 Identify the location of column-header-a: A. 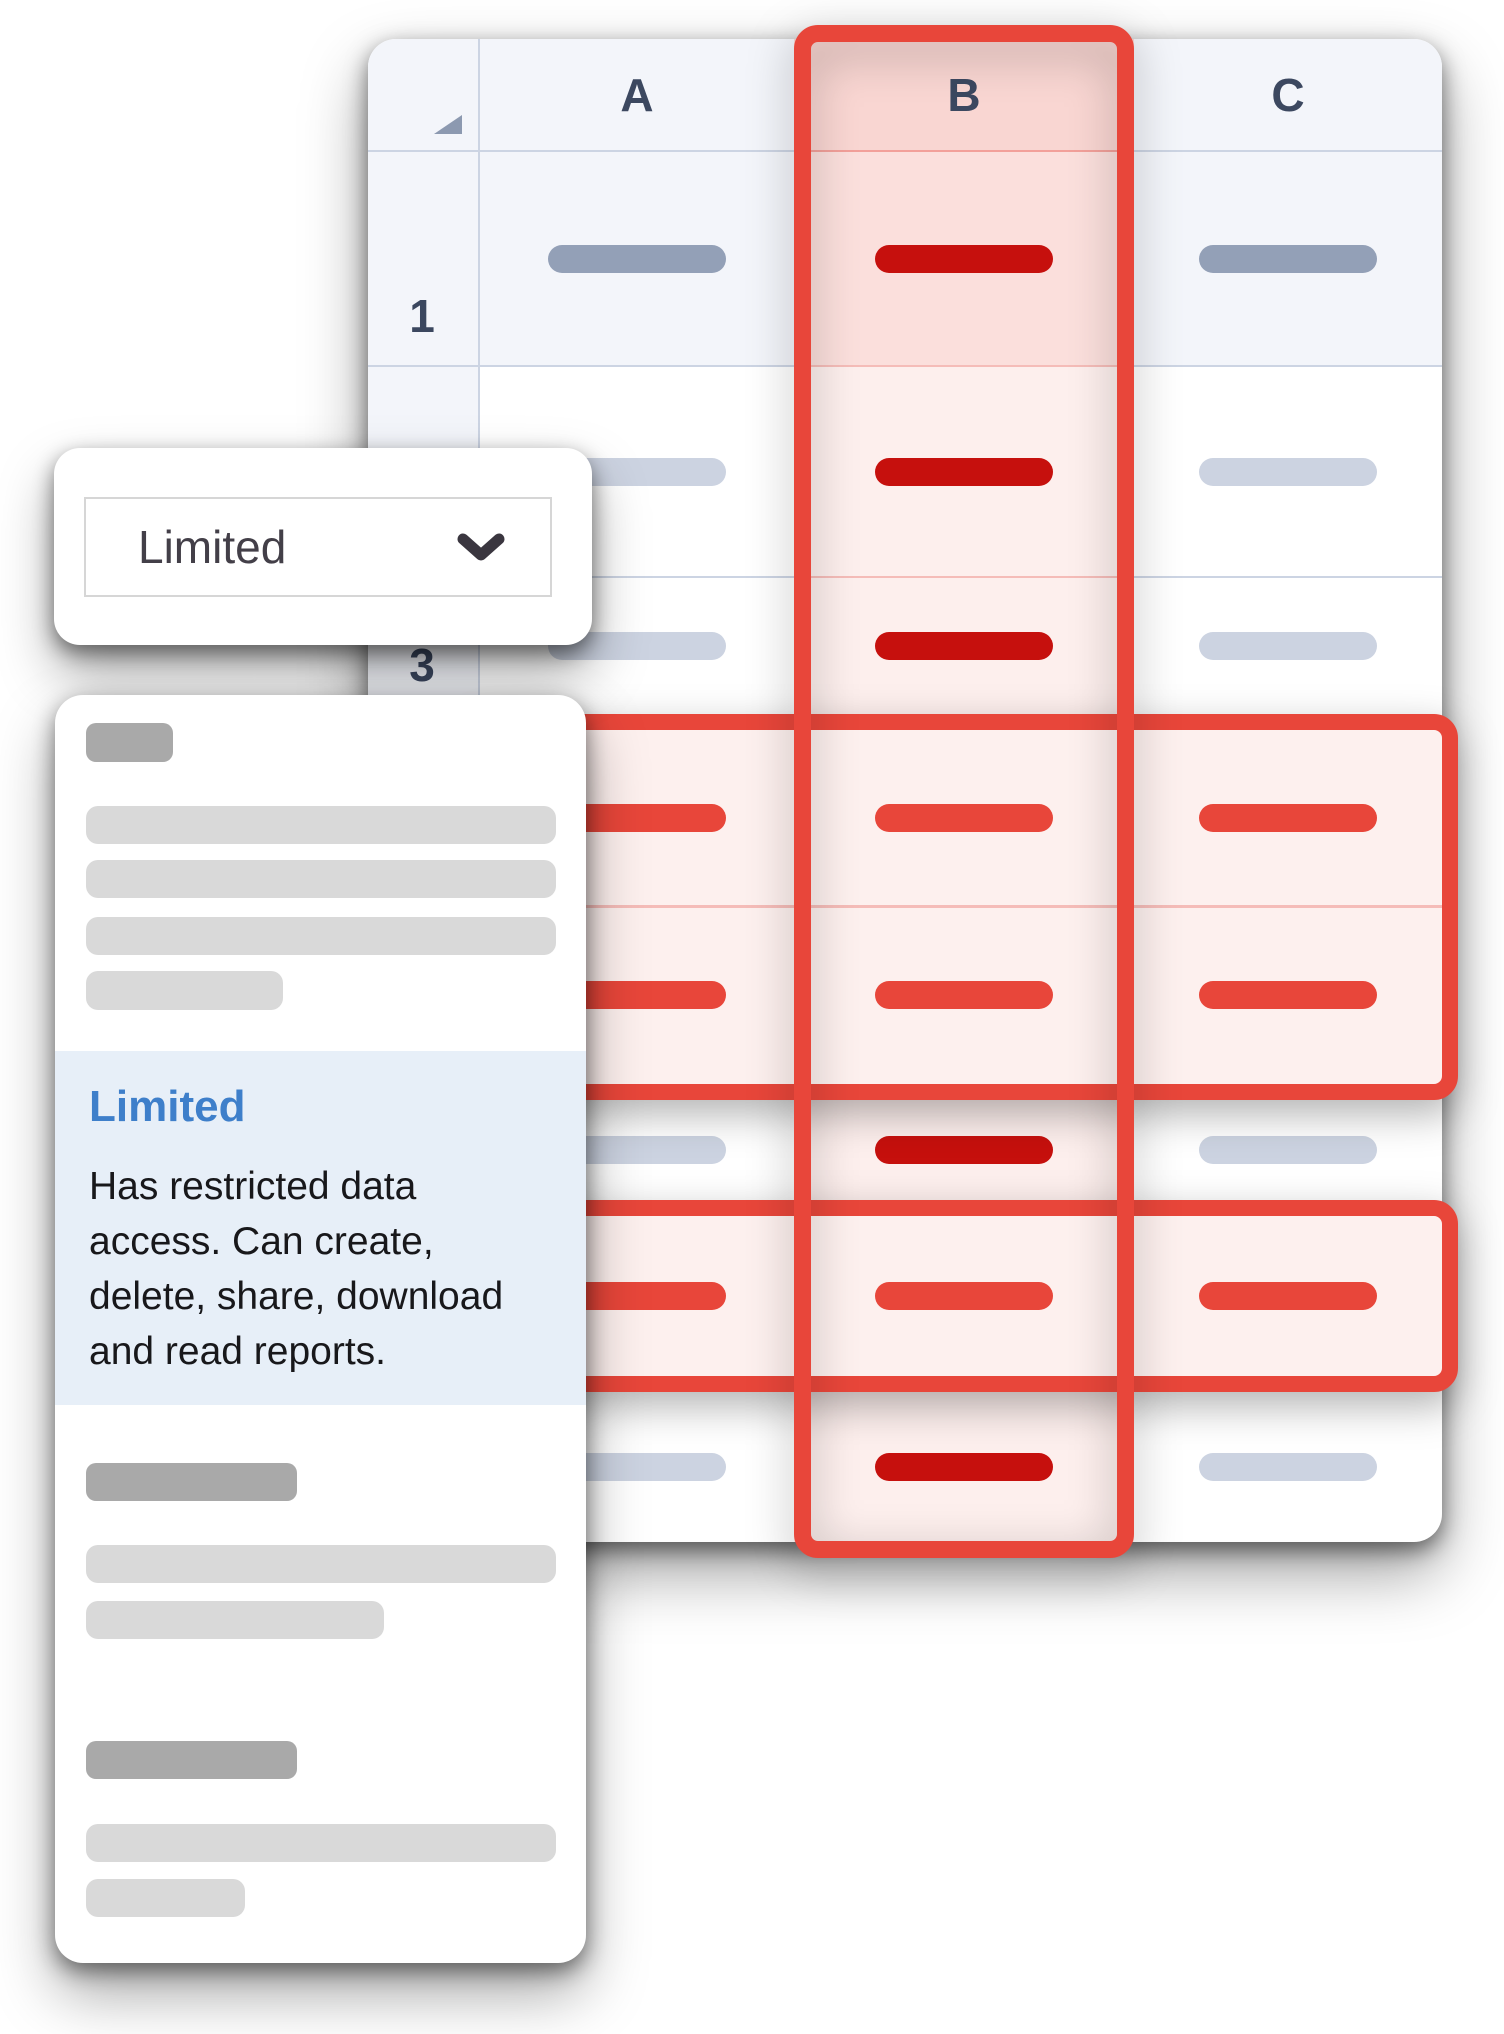
(637, 95).